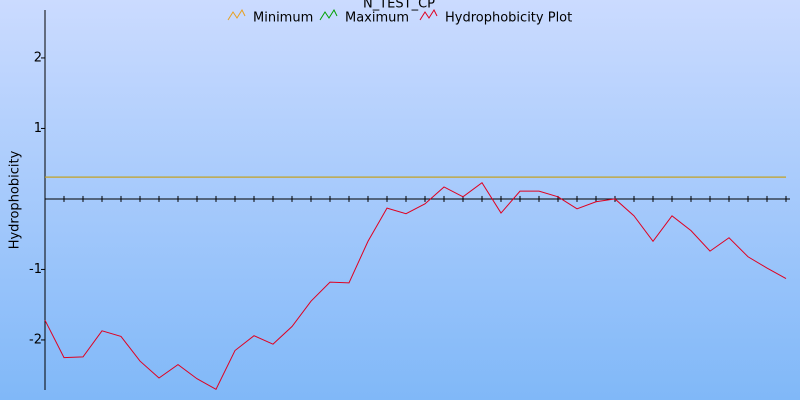 This screenshot has height=400, width=800. What do you see at coordinates (377, 18) in the screenshot?
I see `legend-label: Maximum` at bounding box center [377, 18].